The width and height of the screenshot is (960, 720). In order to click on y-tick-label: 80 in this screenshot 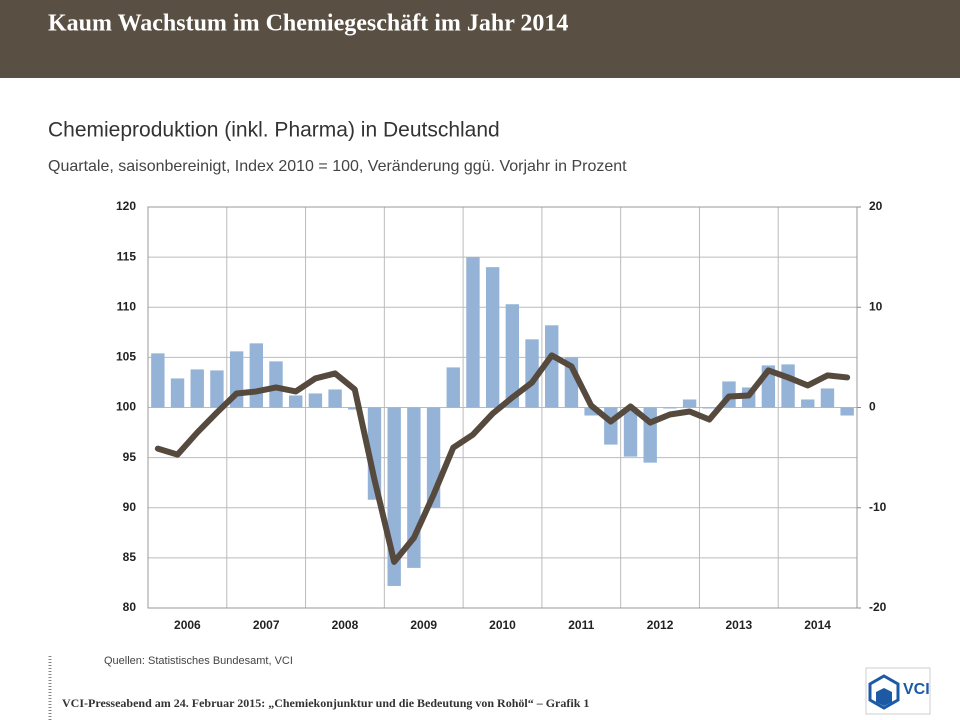, I will do `click(130, 607)`.